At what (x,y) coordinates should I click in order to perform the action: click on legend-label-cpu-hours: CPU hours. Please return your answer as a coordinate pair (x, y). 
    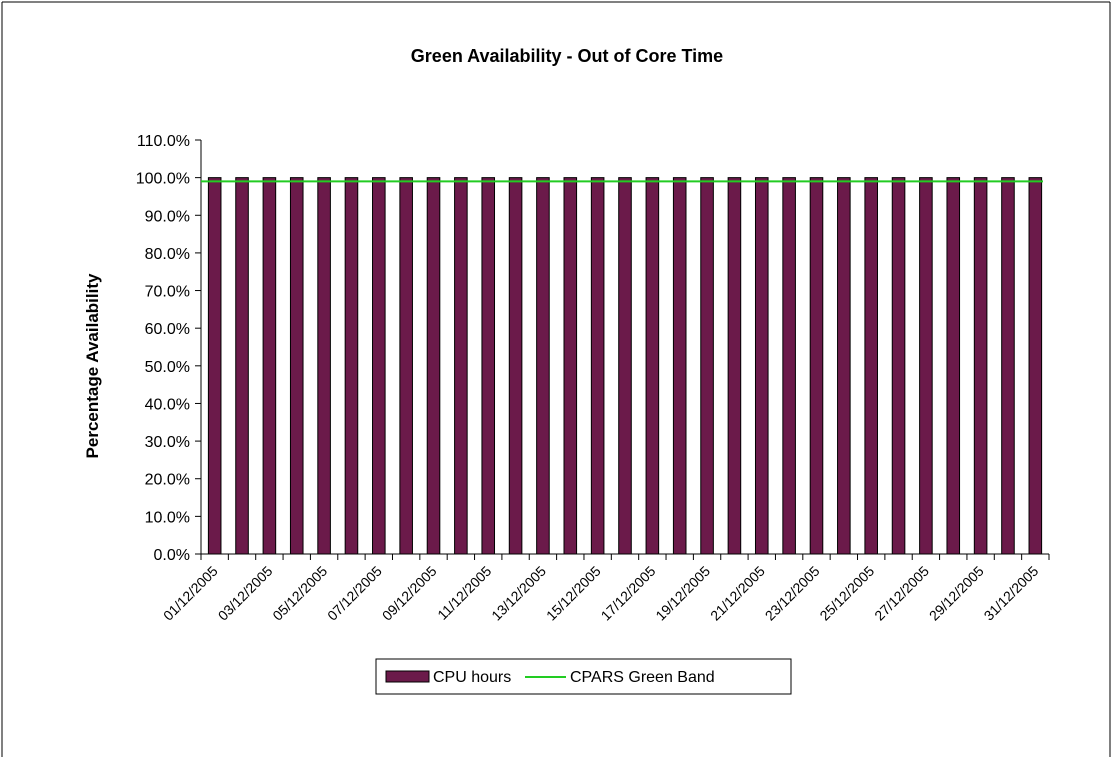
    Looking at the image, I should click on (472, 677).